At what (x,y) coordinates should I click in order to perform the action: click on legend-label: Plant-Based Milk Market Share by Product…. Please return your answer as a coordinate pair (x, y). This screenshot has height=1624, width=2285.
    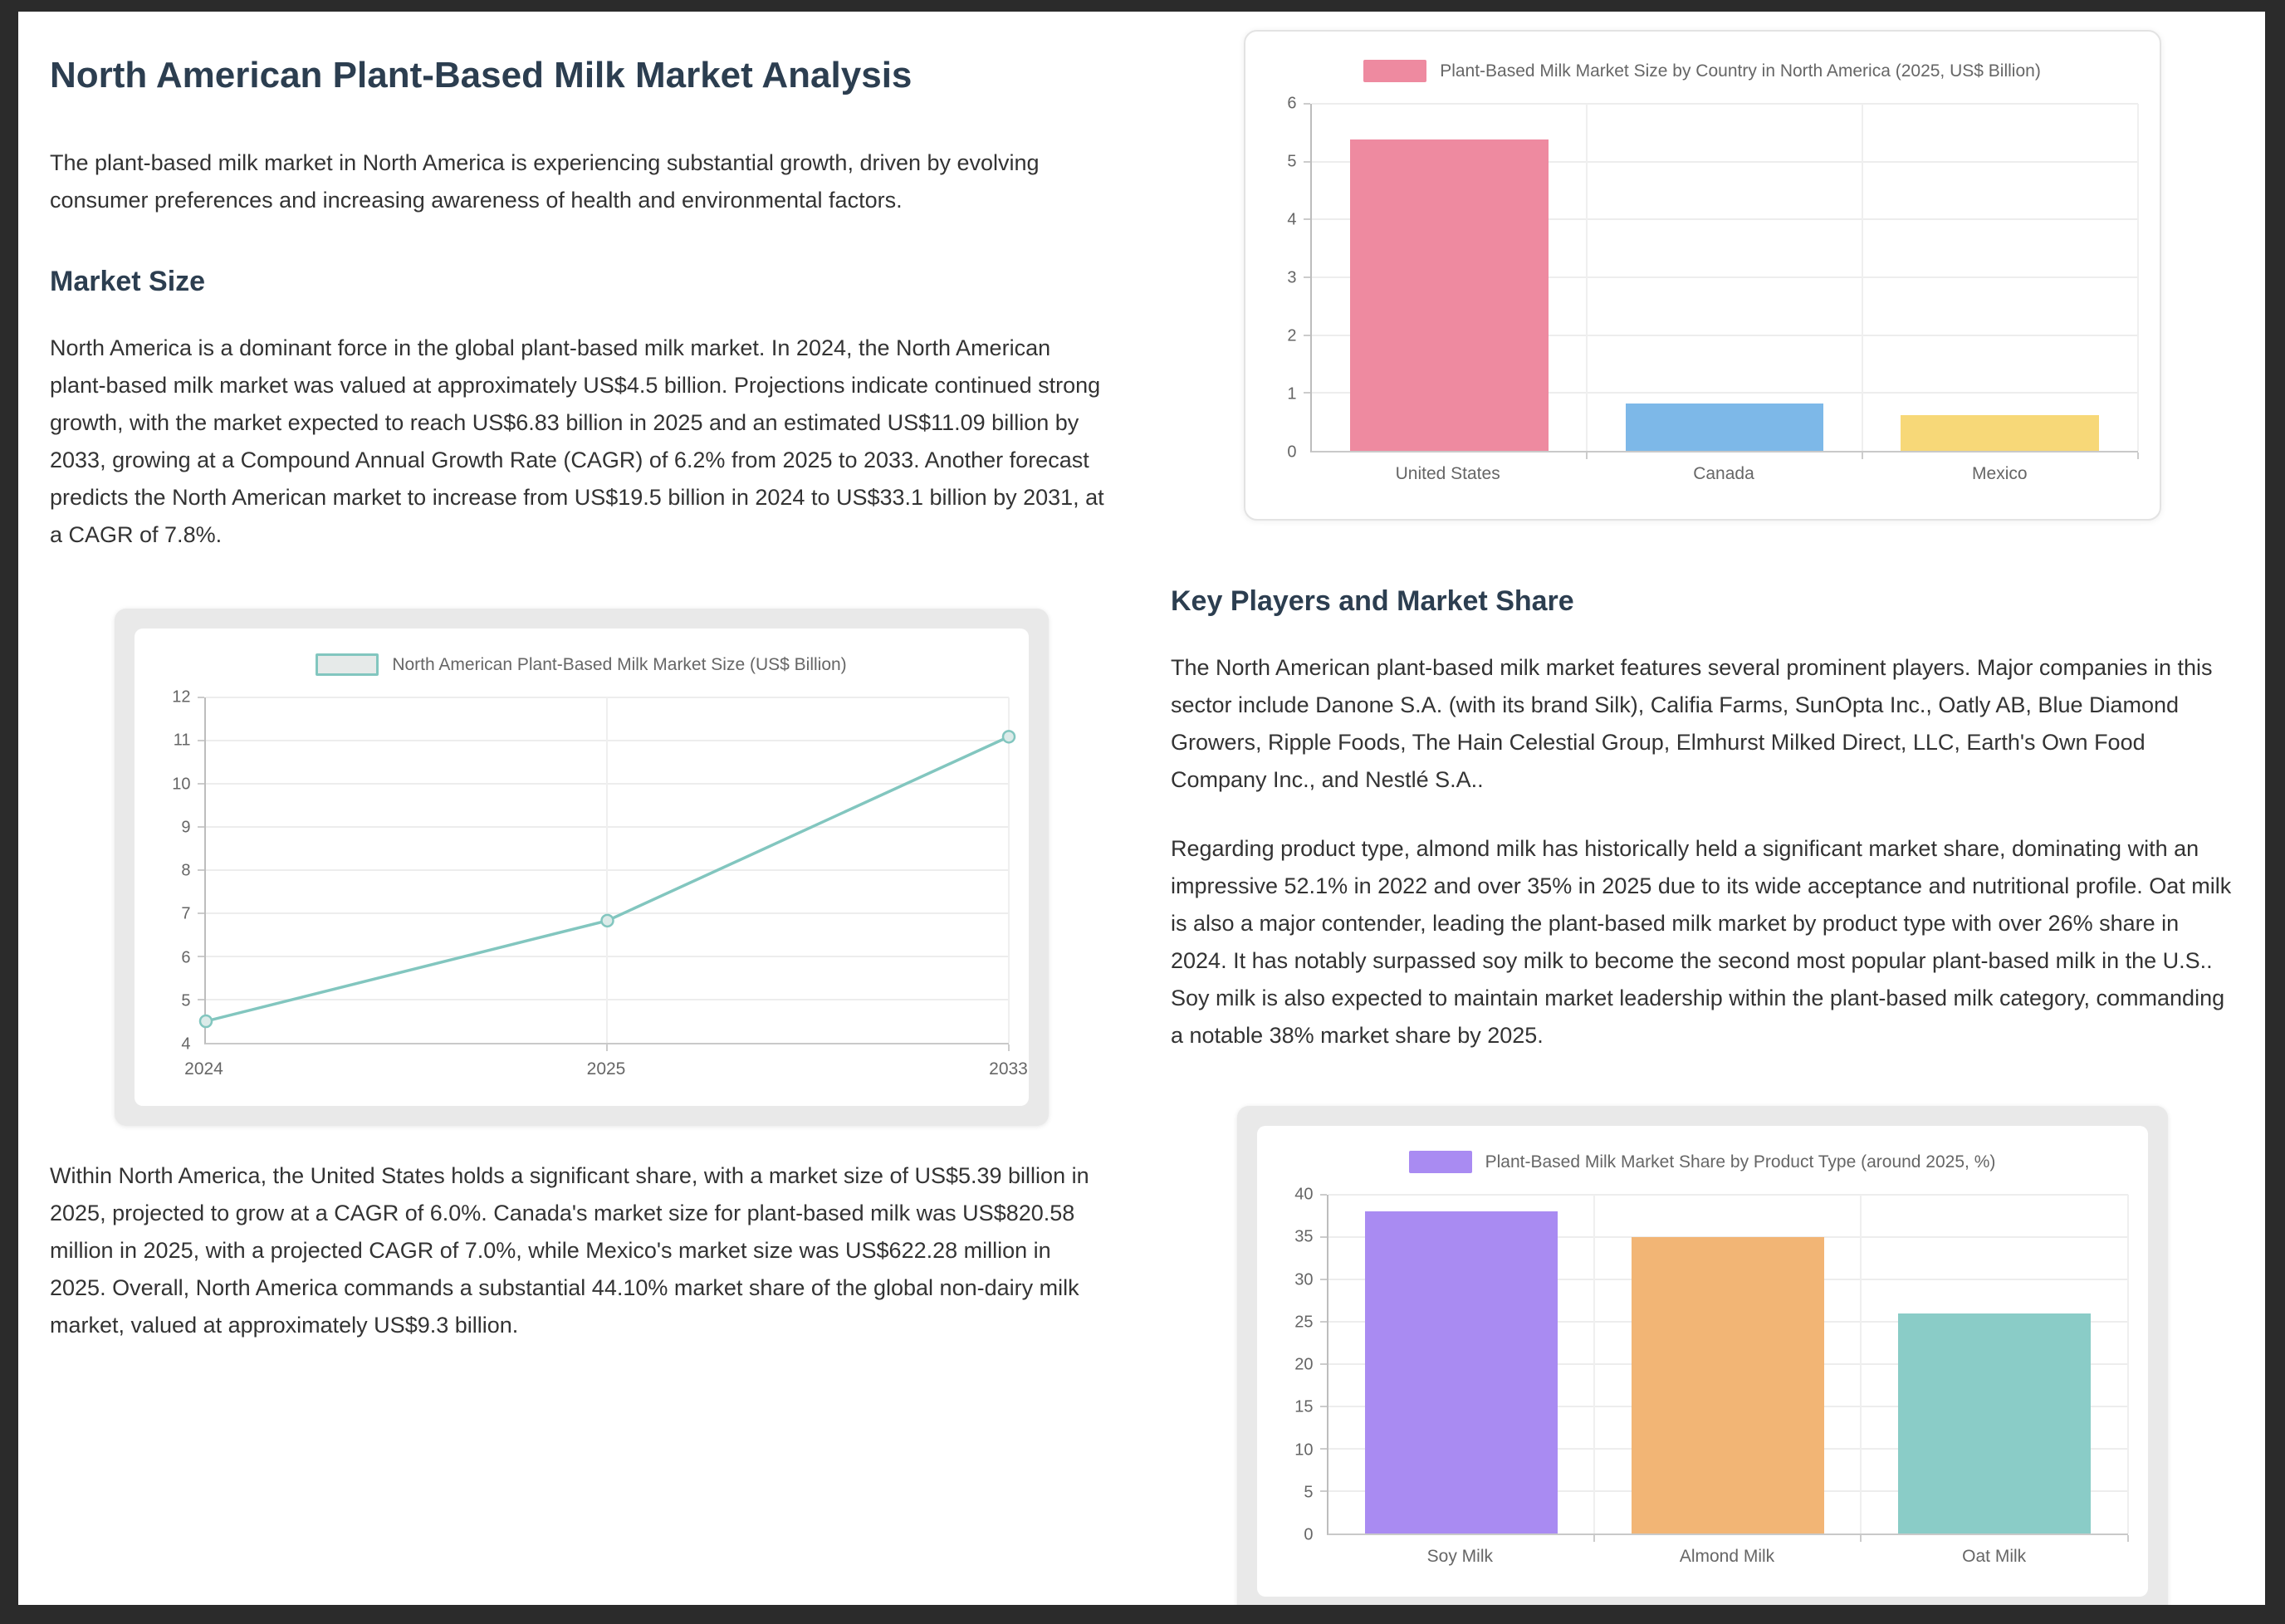
    Looking at the image, I should click on (1740, 1162).